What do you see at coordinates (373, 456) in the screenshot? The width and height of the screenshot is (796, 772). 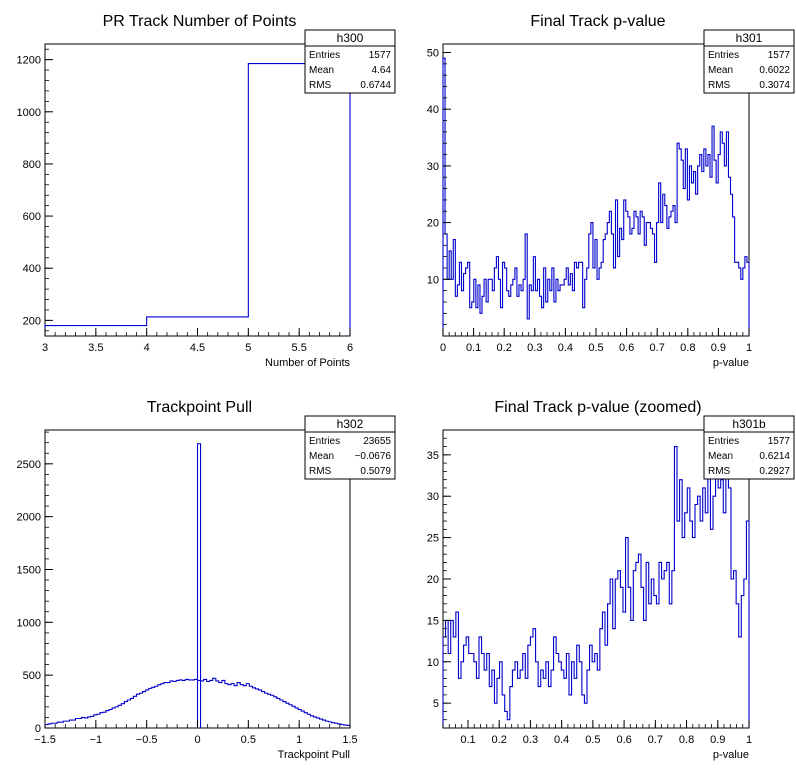 I see `stats-value: −0.0676` at bounding box center [373, 456].